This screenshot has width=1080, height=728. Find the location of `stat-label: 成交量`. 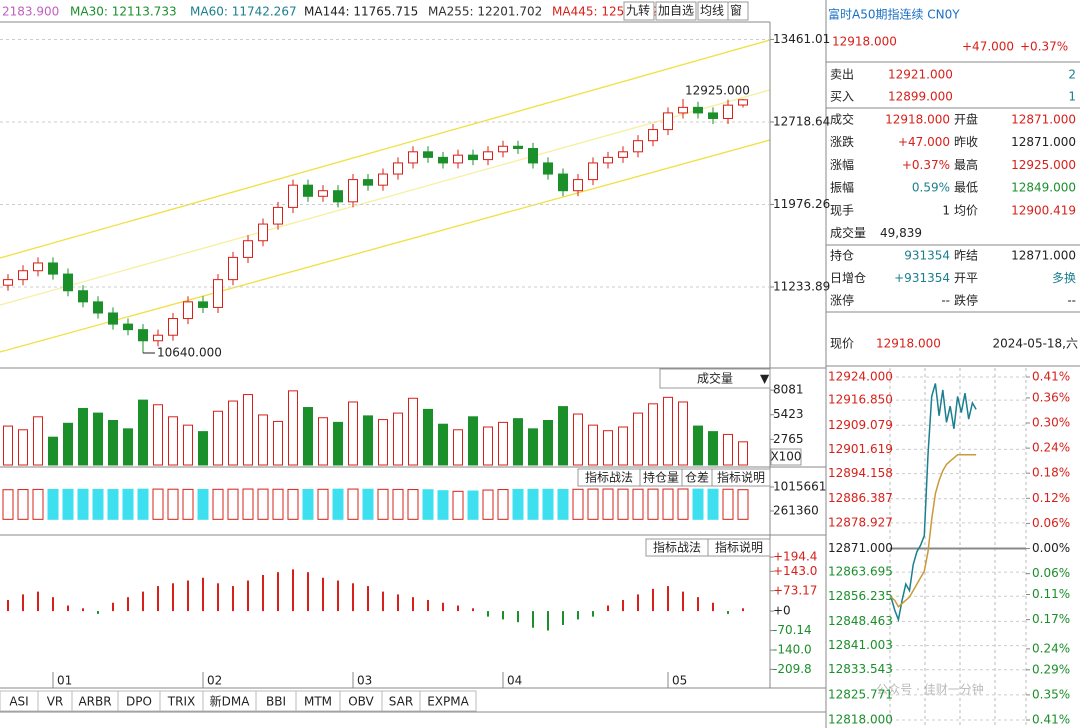

stat-label: 成交量 is located at coordinates (848, 232).